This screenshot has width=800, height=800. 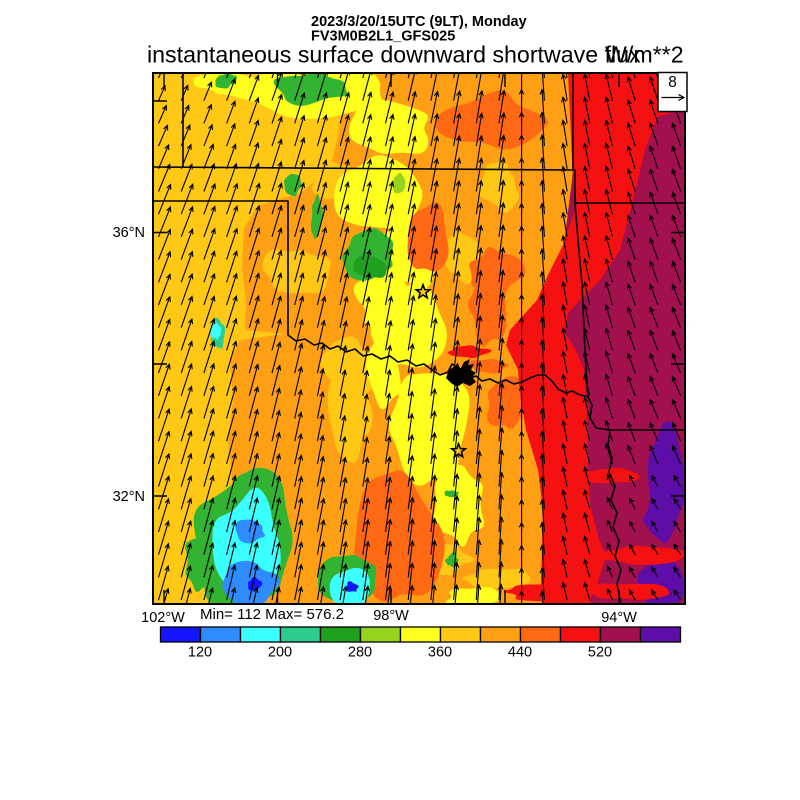 What do you see at coordinates (129, 497) in the screenshot?
I see `svg-text: 32°N` at bounding box center [129, 497].